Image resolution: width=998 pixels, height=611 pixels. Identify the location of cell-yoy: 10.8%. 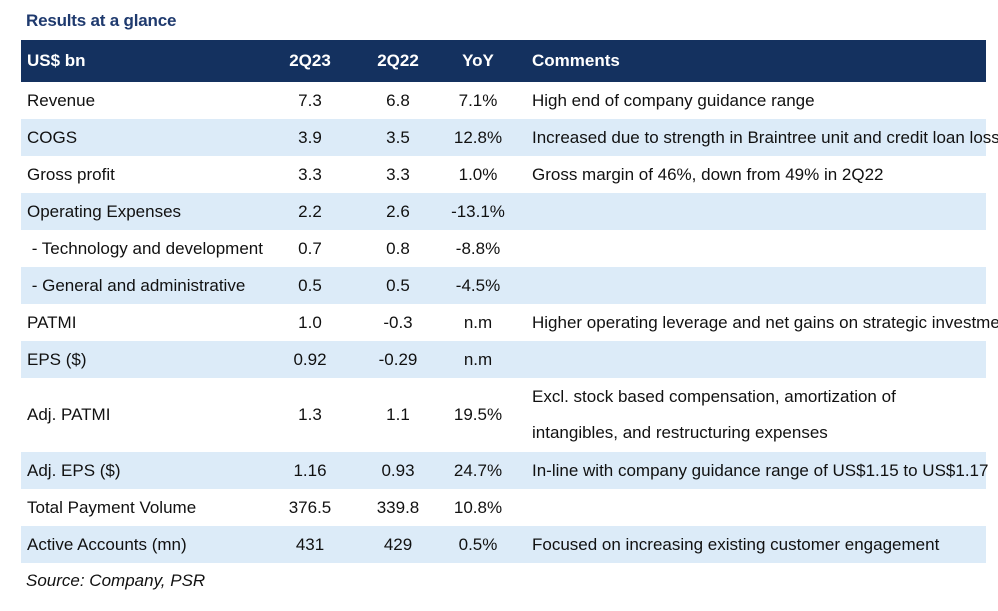
(478, 507).